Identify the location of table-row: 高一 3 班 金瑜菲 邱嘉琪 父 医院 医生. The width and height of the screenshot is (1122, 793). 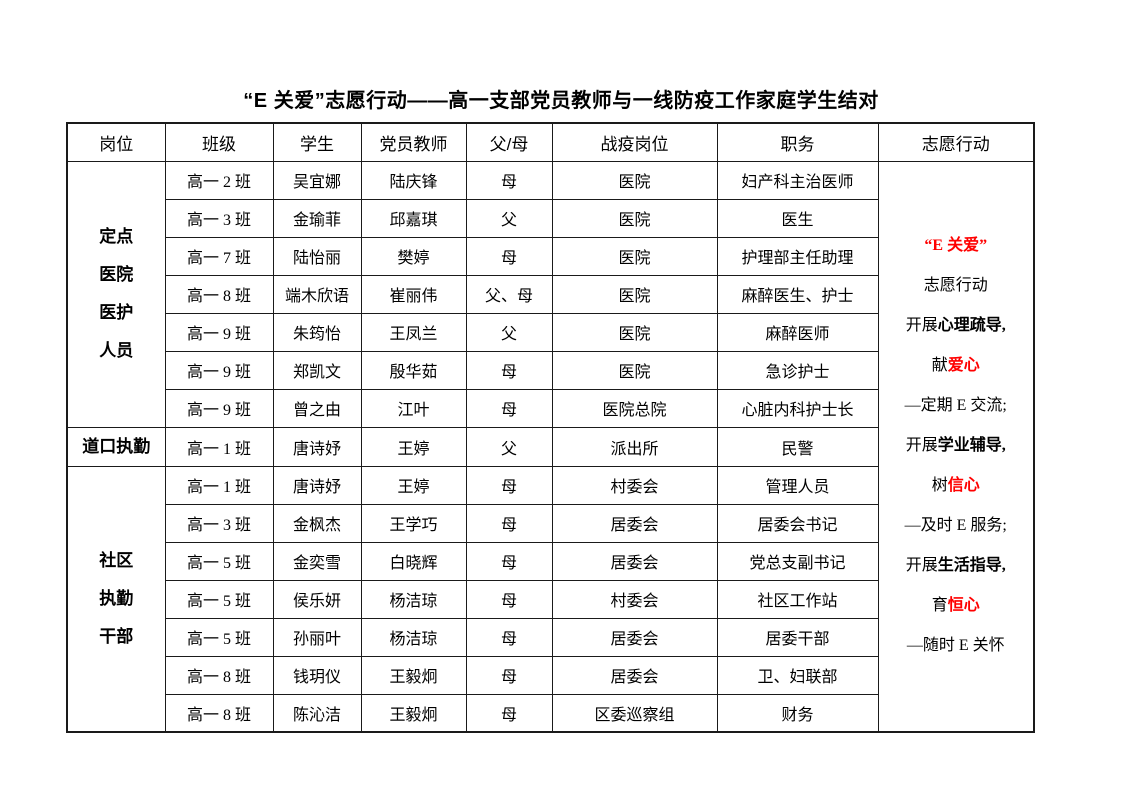
(550, 218).